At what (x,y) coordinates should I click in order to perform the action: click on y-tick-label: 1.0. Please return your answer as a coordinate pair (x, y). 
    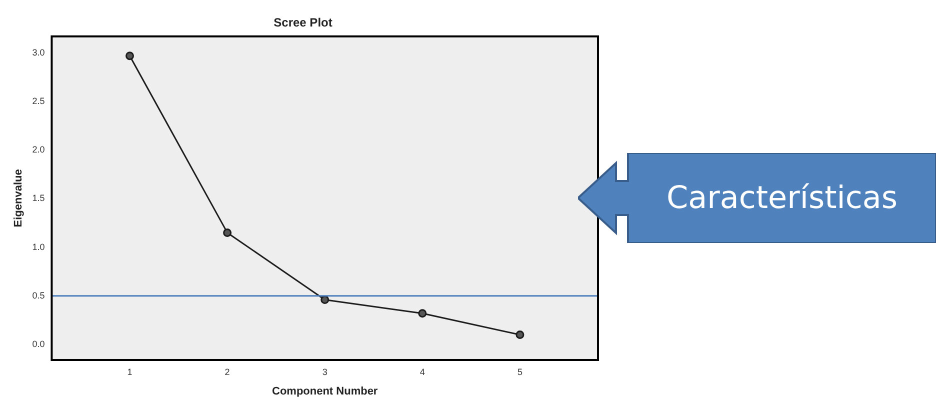
    Looking at the image, I should click on (38, 247).